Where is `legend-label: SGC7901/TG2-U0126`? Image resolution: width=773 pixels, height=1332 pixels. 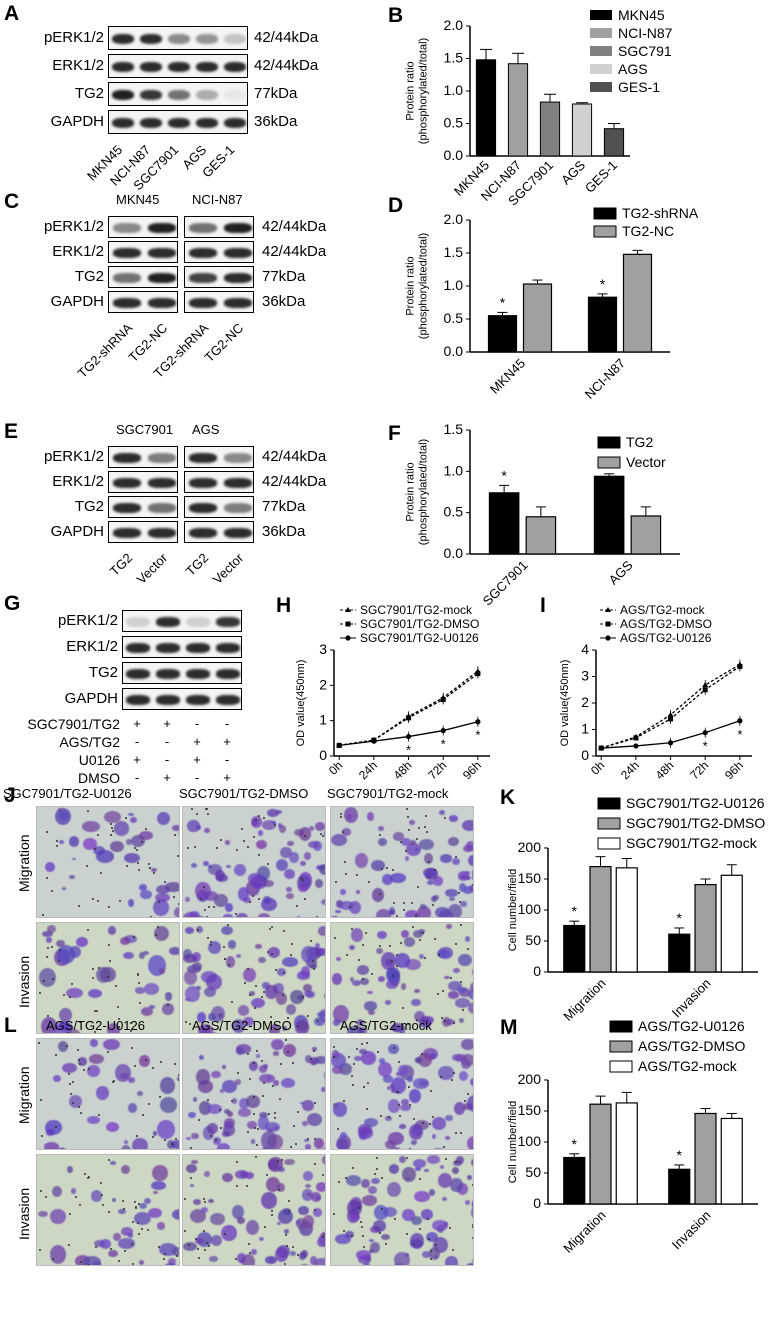 legend-label: SGC7901/TG2-U0126 is located at coordinates (419, 638).